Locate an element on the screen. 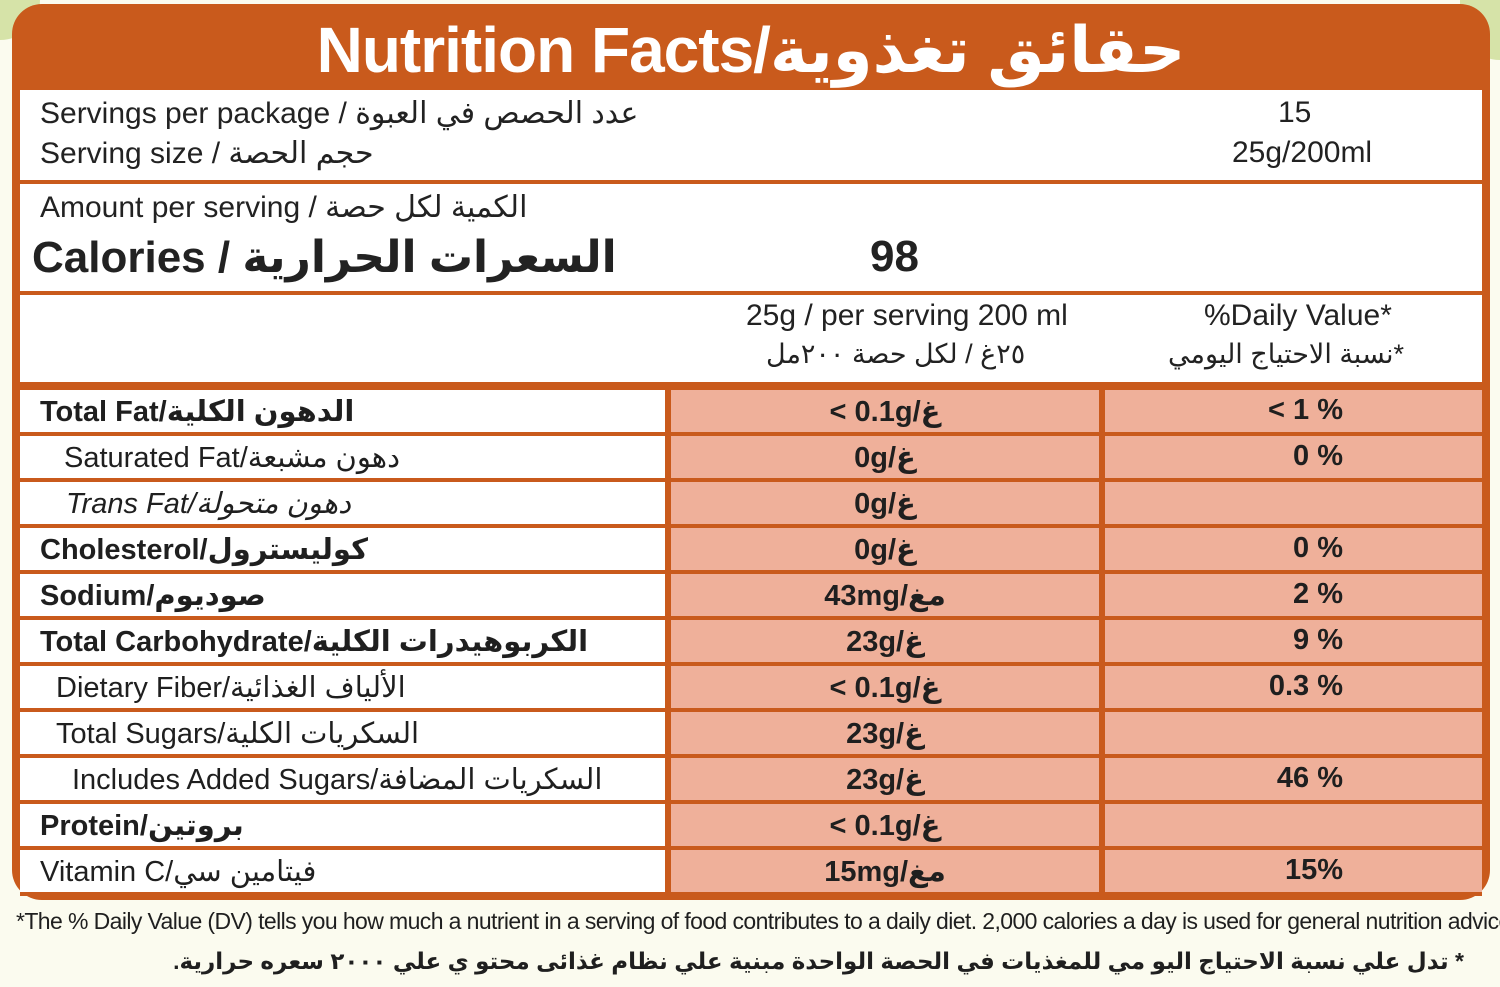 The height and width of the screenshot is (987, 1500). nutrient-name: Vitamin C/فيتامين سي is located at coordinates (178, 872).